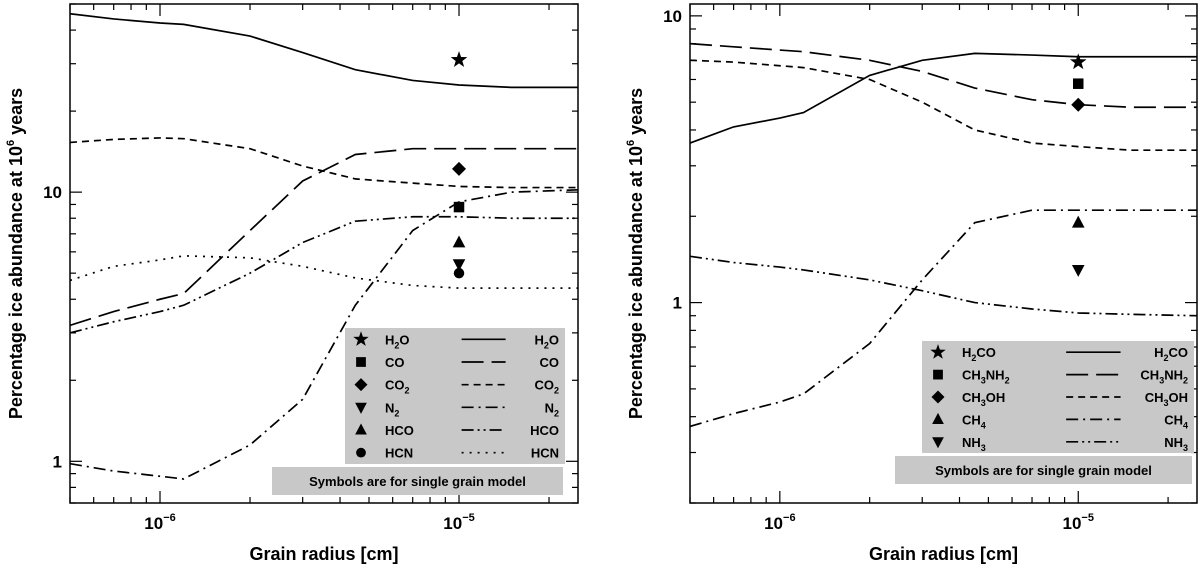  I want to click on series-line-h2o, so click(324, 50).